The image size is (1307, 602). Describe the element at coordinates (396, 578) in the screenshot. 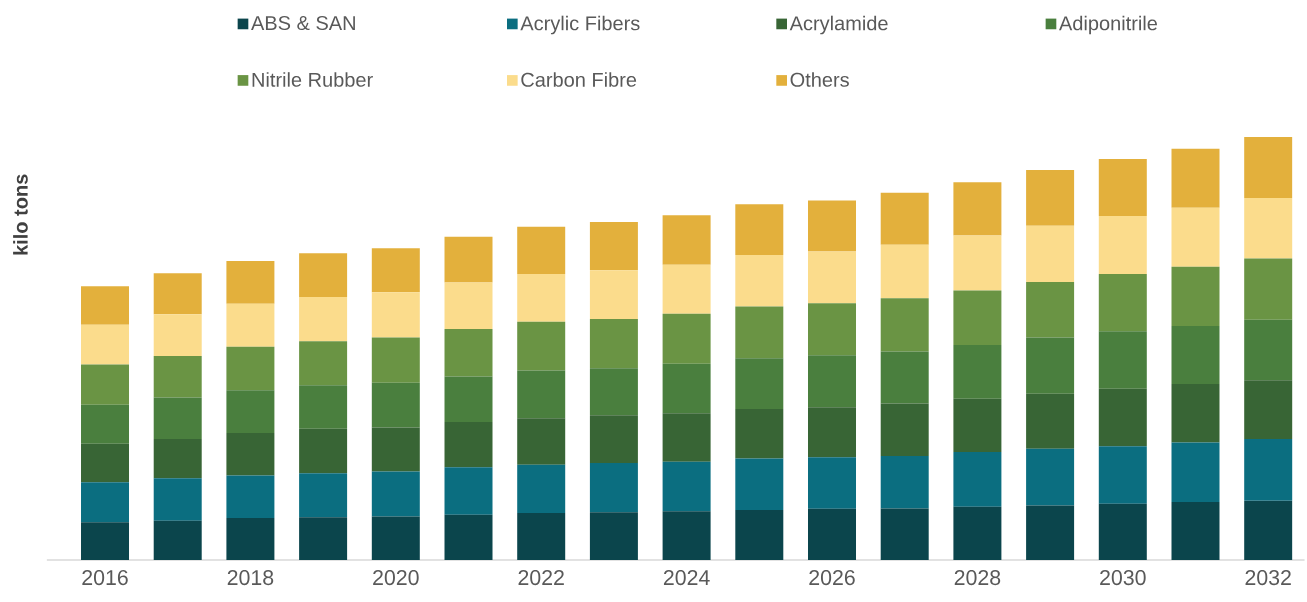

I see `x-tick-label: 2020` at that location.